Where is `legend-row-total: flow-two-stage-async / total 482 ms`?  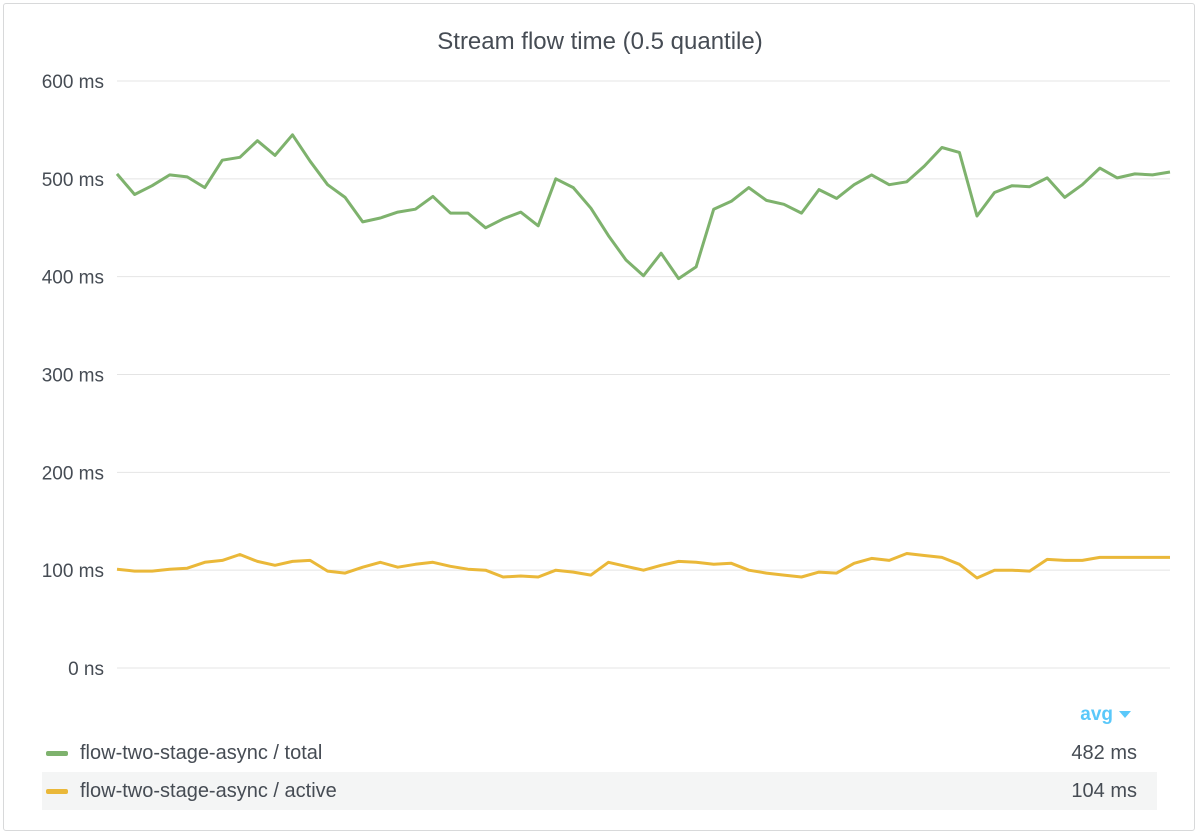
legend-row-total: flow-two-stage-async / total 482 ms is located at coordinates (599, 753).